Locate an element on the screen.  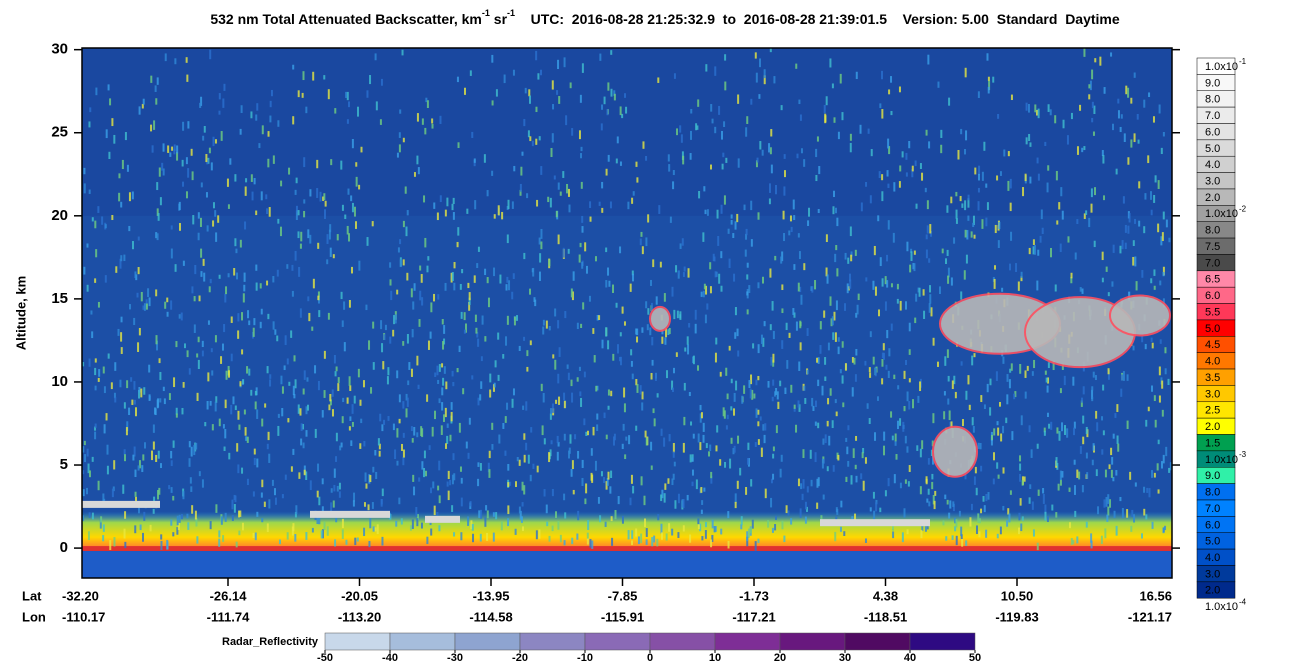
colorbar-label: 2.0 is located at coordinates (1212, 427).